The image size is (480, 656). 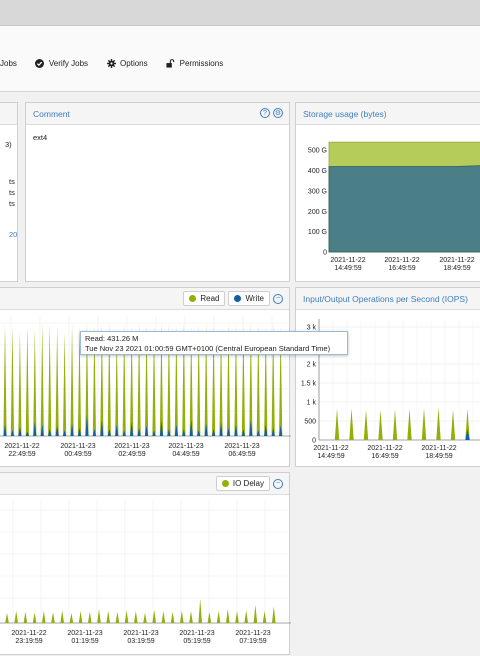 What do you see at coordinates (51, 114) in the screenshot?
I see `comment-panel-title: Comment` at bounding box center [51, 114].